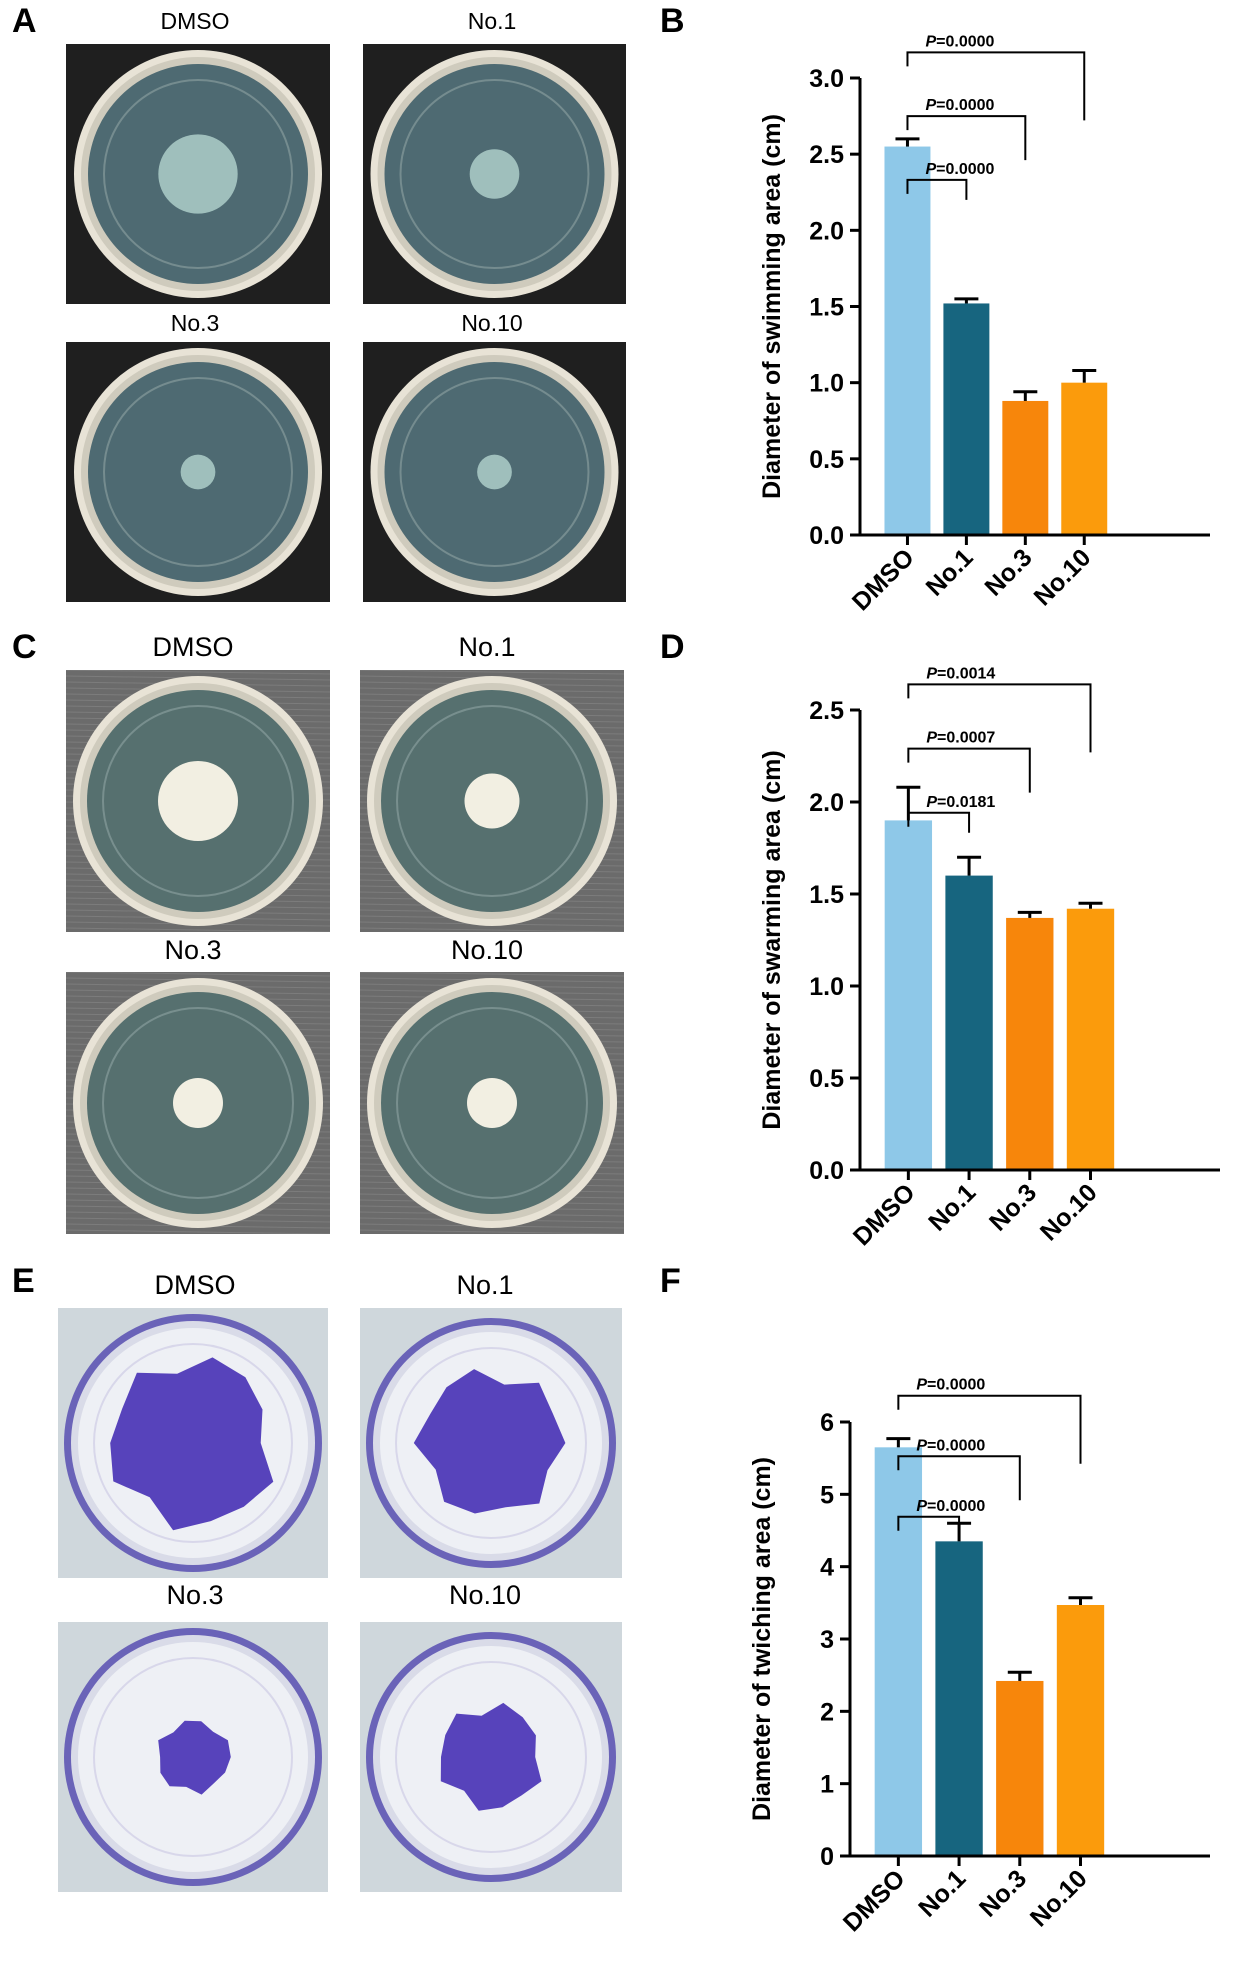 The image size is (1250, 1976). What do you see at coordinates (960, 802) in the screenshot?
I see `p-value-label: P=0.0181` at bounding box center [960, 802].